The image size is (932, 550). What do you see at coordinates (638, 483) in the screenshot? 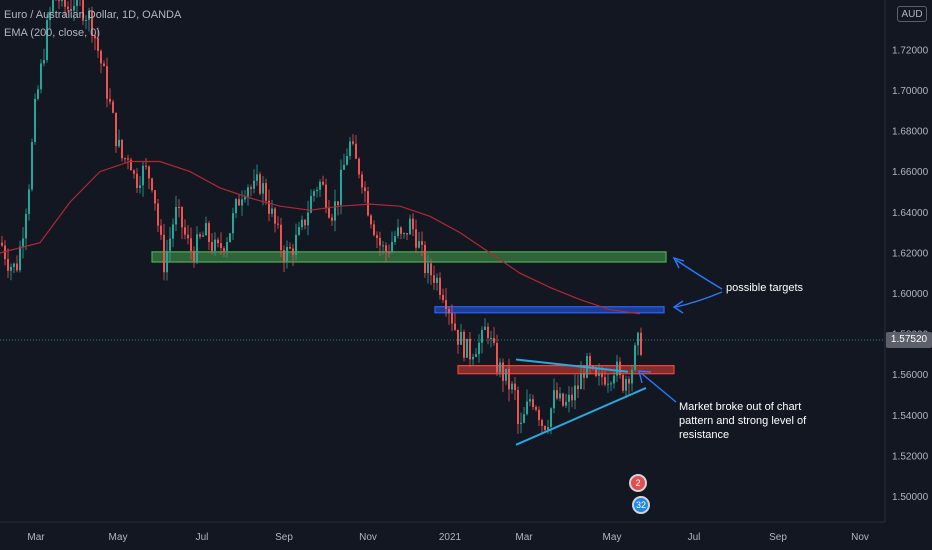
I see `event-flag-icon: 2` at bounding box center [638, 483].